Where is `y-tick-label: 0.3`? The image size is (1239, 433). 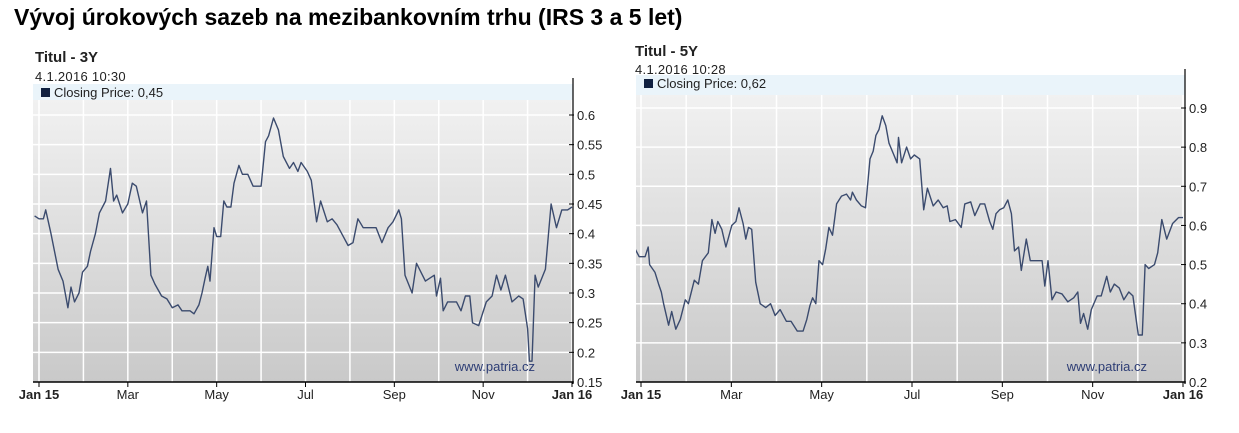
y-tick-label: 0.3 is located at coordinates (586, 293).